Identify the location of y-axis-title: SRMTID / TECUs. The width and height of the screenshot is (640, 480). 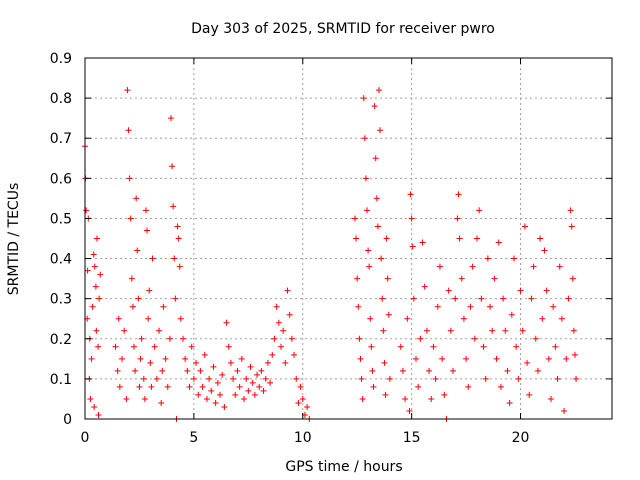
(14, 239).